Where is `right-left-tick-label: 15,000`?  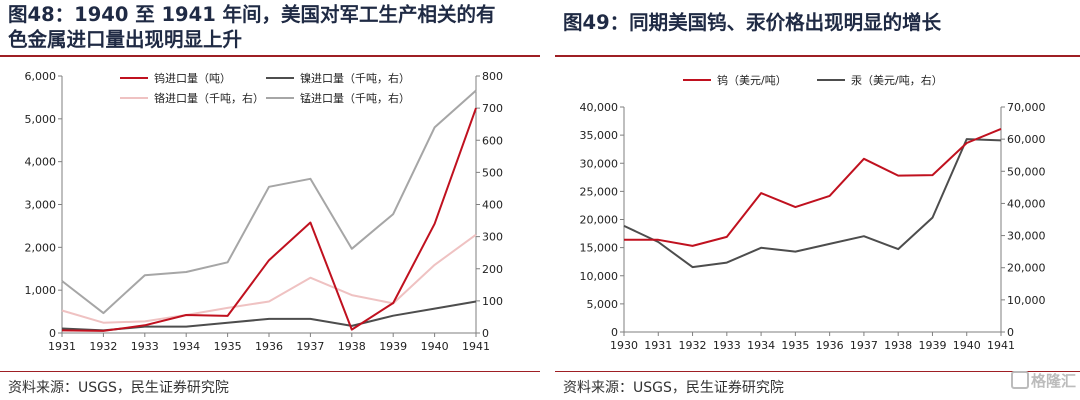 right-left-tick-label: 15,000 is located at coordinates (599, 248).